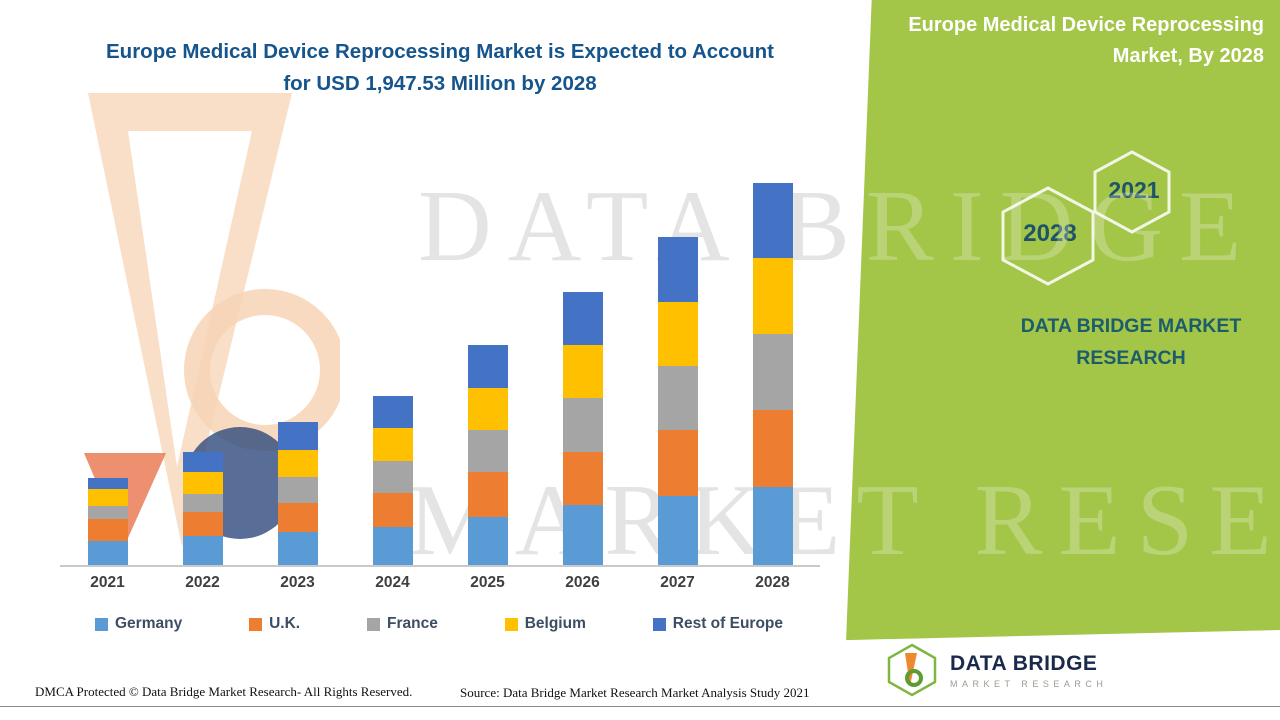 This screenshot has width=1280, height=720. Describe the element at coordinates (487, 582) in the screenshot. I see `x-axis-label-2025: 2025` at that location.